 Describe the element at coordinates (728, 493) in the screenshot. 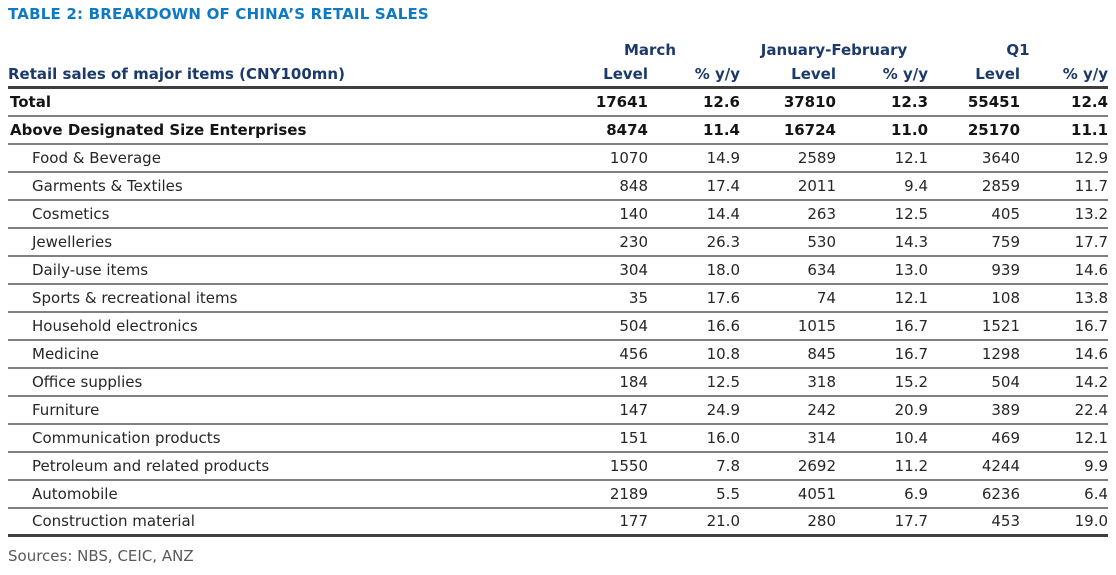

I see `row-value: 5.5` at that location.